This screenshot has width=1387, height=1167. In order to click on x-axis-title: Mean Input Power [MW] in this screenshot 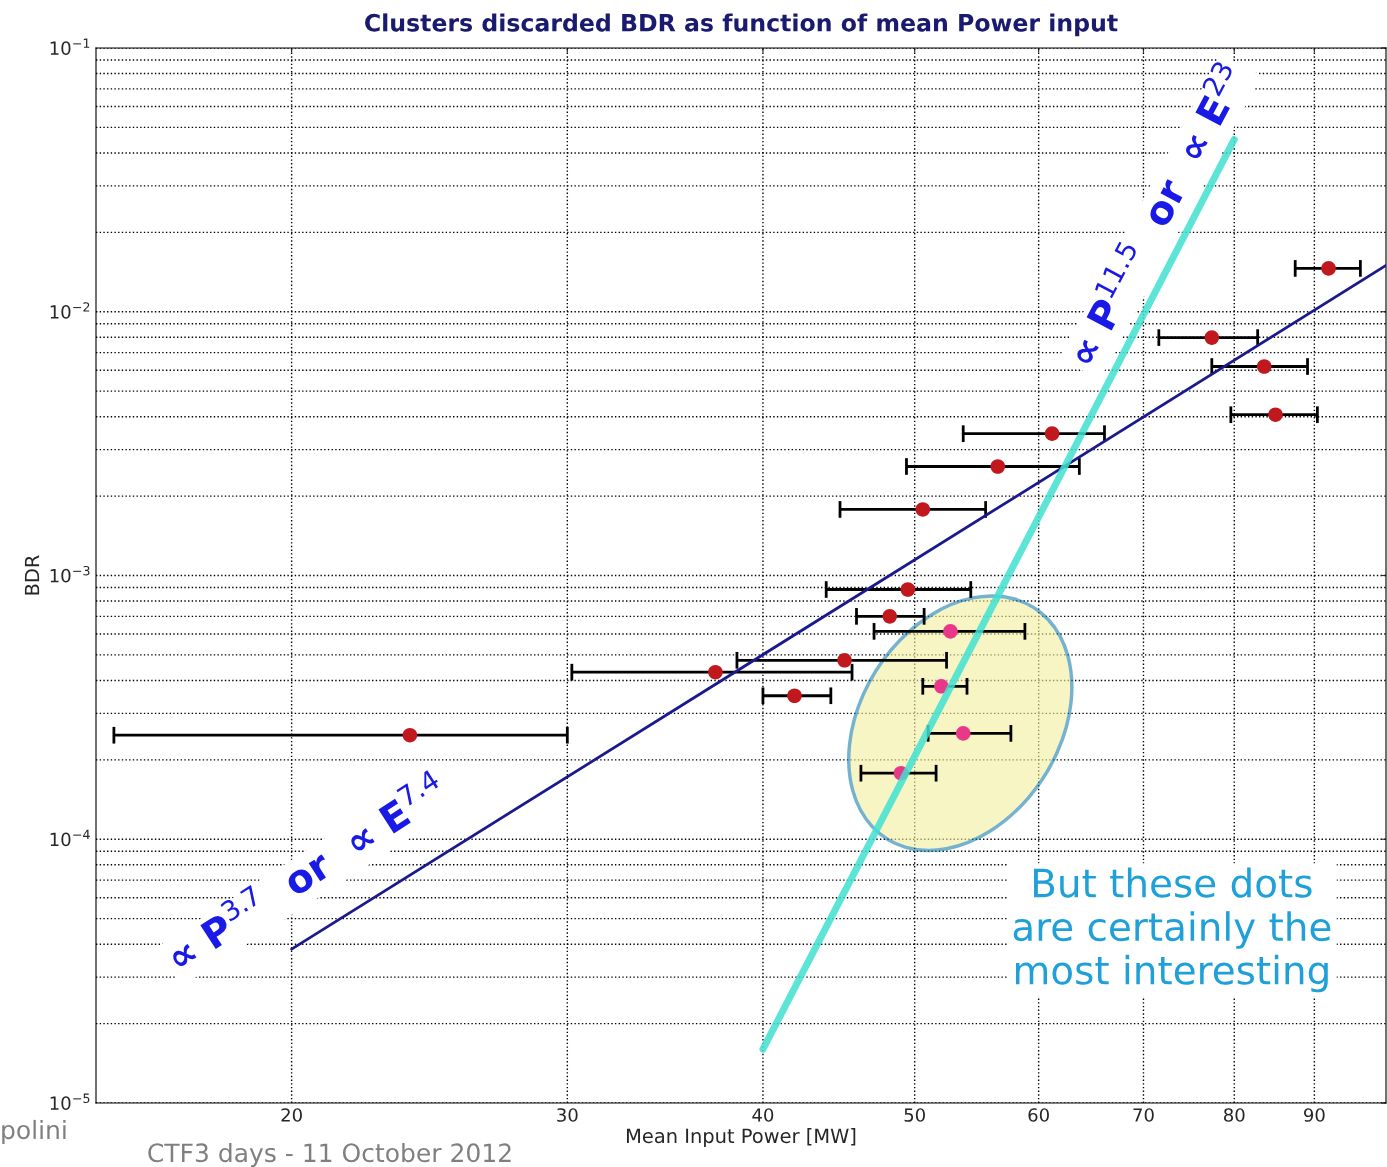, I will do `click(741, 1137)`.